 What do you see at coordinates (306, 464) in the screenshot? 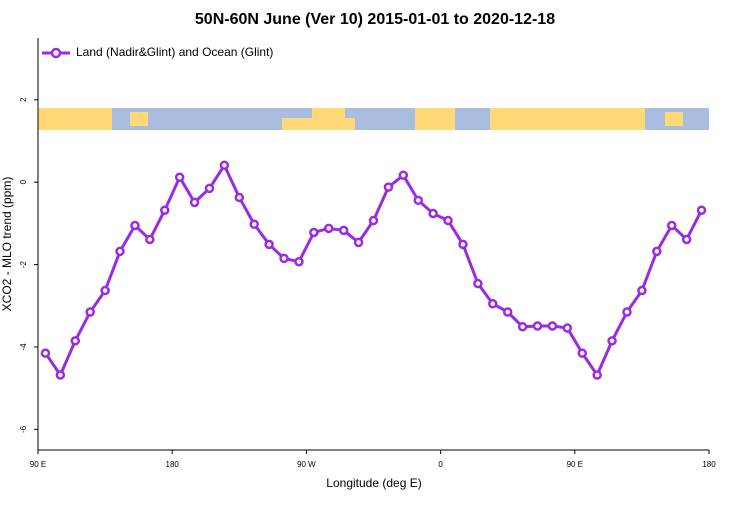
I see `x-tick-label: 90 W` at bounding box center [306, 464].